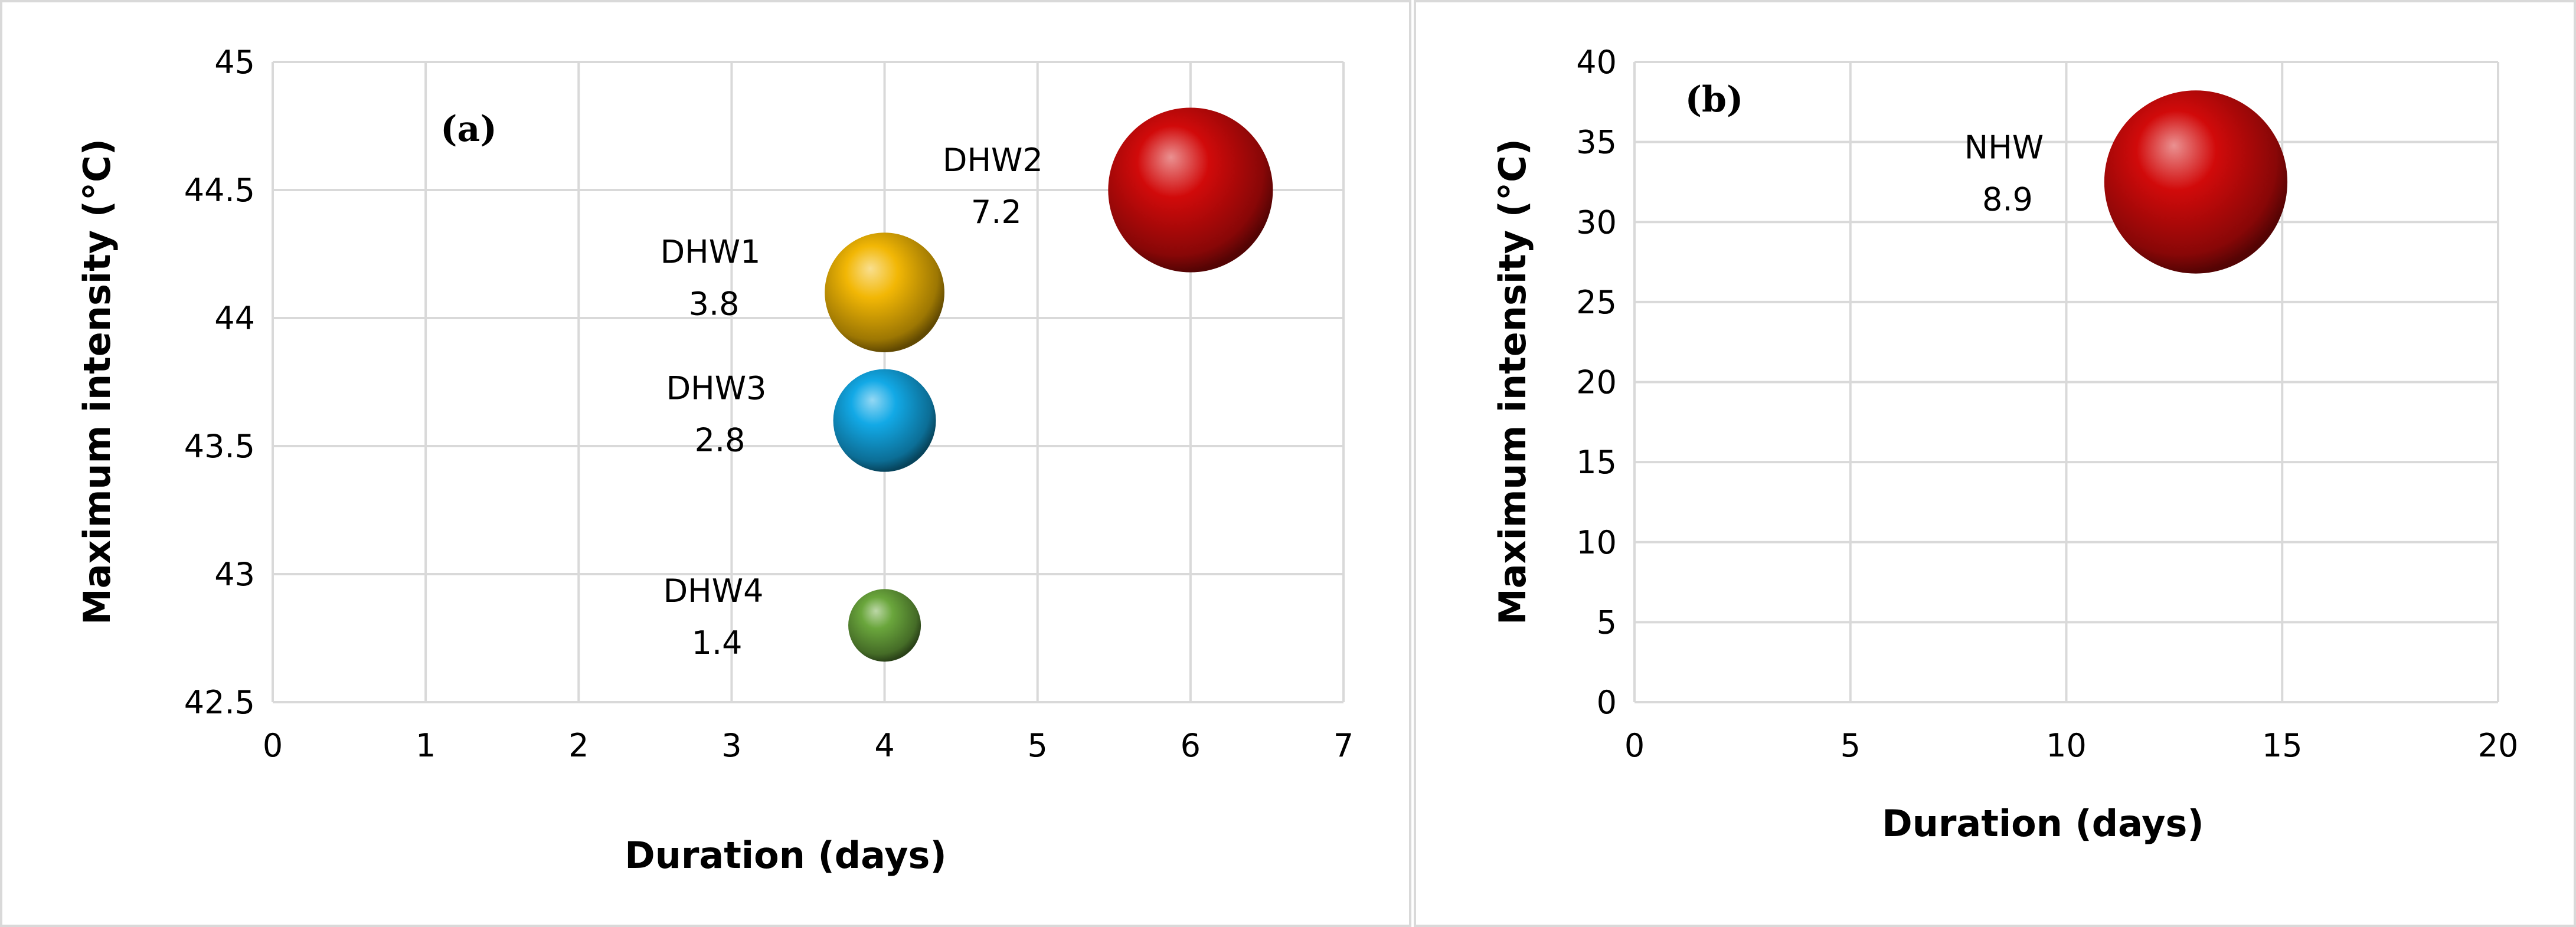 This screenshot has height=927, width=2576. What do you see at coordinates (884, 626) in the screenshot?
I see `bubble-dhw4` at bounding box center [884, 626].